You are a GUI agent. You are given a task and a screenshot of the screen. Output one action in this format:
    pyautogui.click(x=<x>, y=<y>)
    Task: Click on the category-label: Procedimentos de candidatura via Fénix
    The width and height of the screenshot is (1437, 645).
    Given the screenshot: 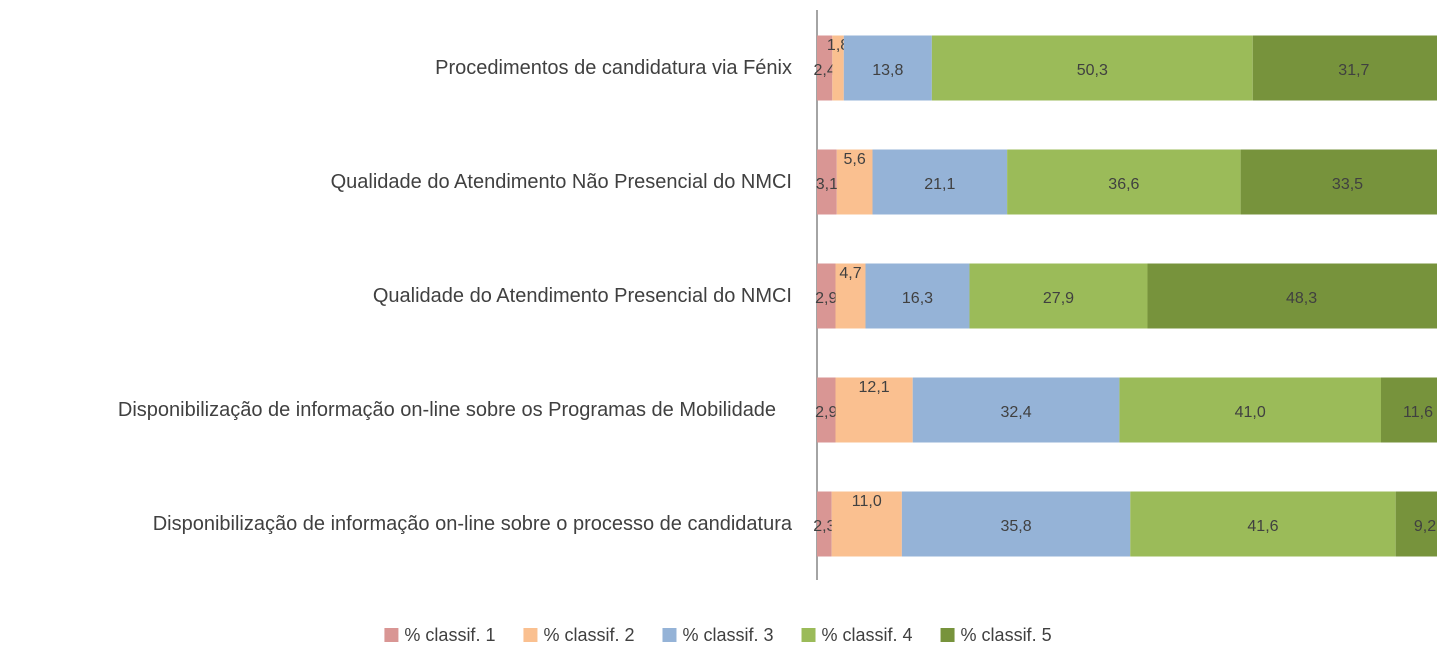 What is the action you would take?
    pyautogui.click(x=613, y=68)
    